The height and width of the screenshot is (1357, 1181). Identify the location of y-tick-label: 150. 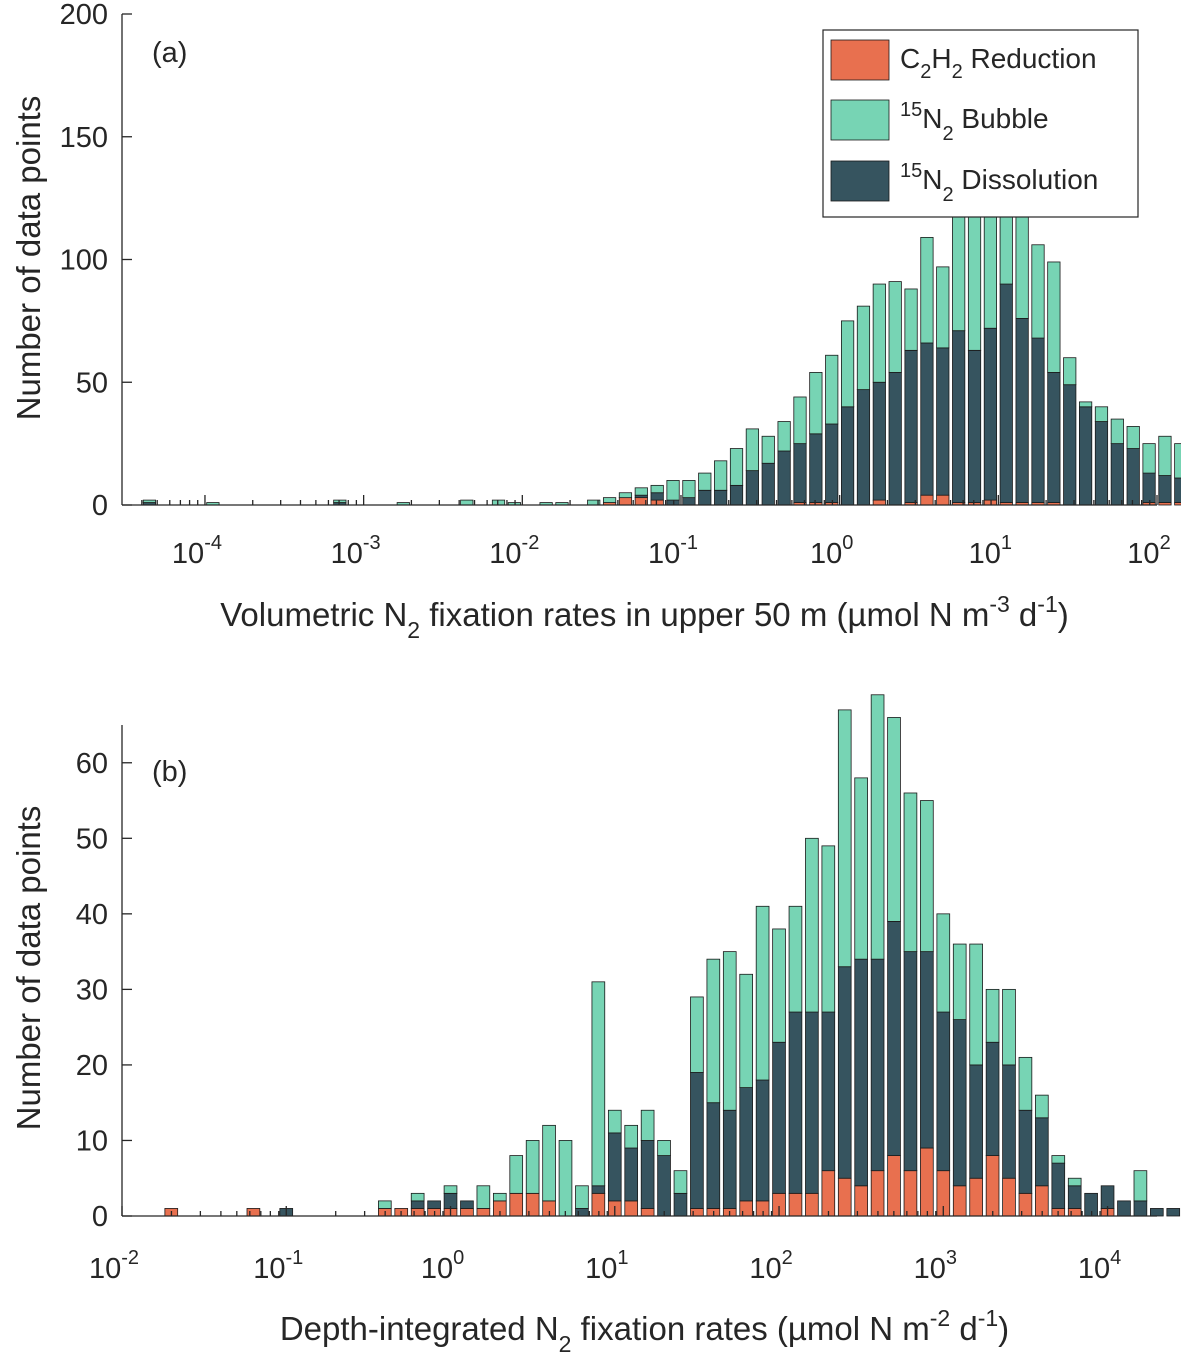
(84, 138).